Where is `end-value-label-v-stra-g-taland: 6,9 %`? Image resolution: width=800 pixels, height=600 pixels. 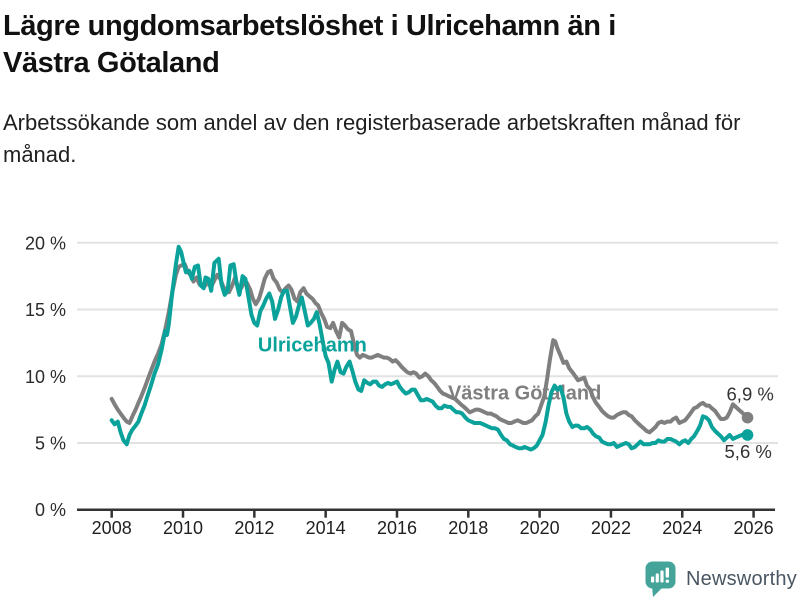
end-value-label-v-stra-g-taland: 6,9 % is located at coordinates (750, 394).